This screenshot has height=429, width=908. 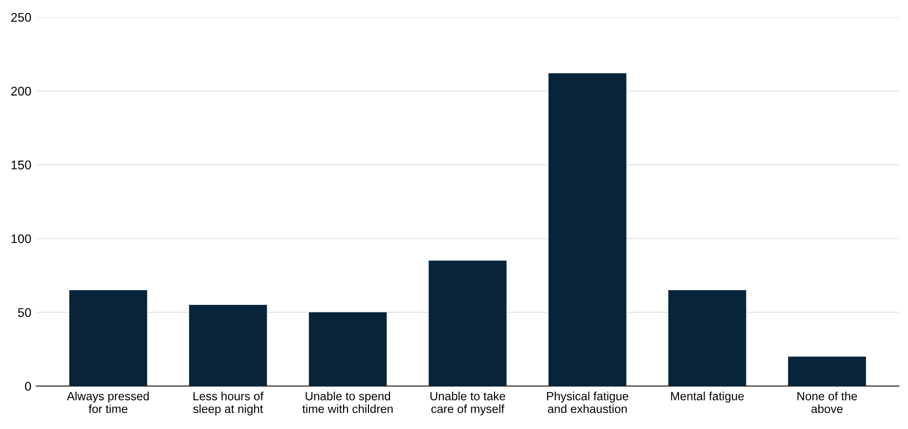 I want to click on x-tick-label: None of the above, so click(x=827, y=403).